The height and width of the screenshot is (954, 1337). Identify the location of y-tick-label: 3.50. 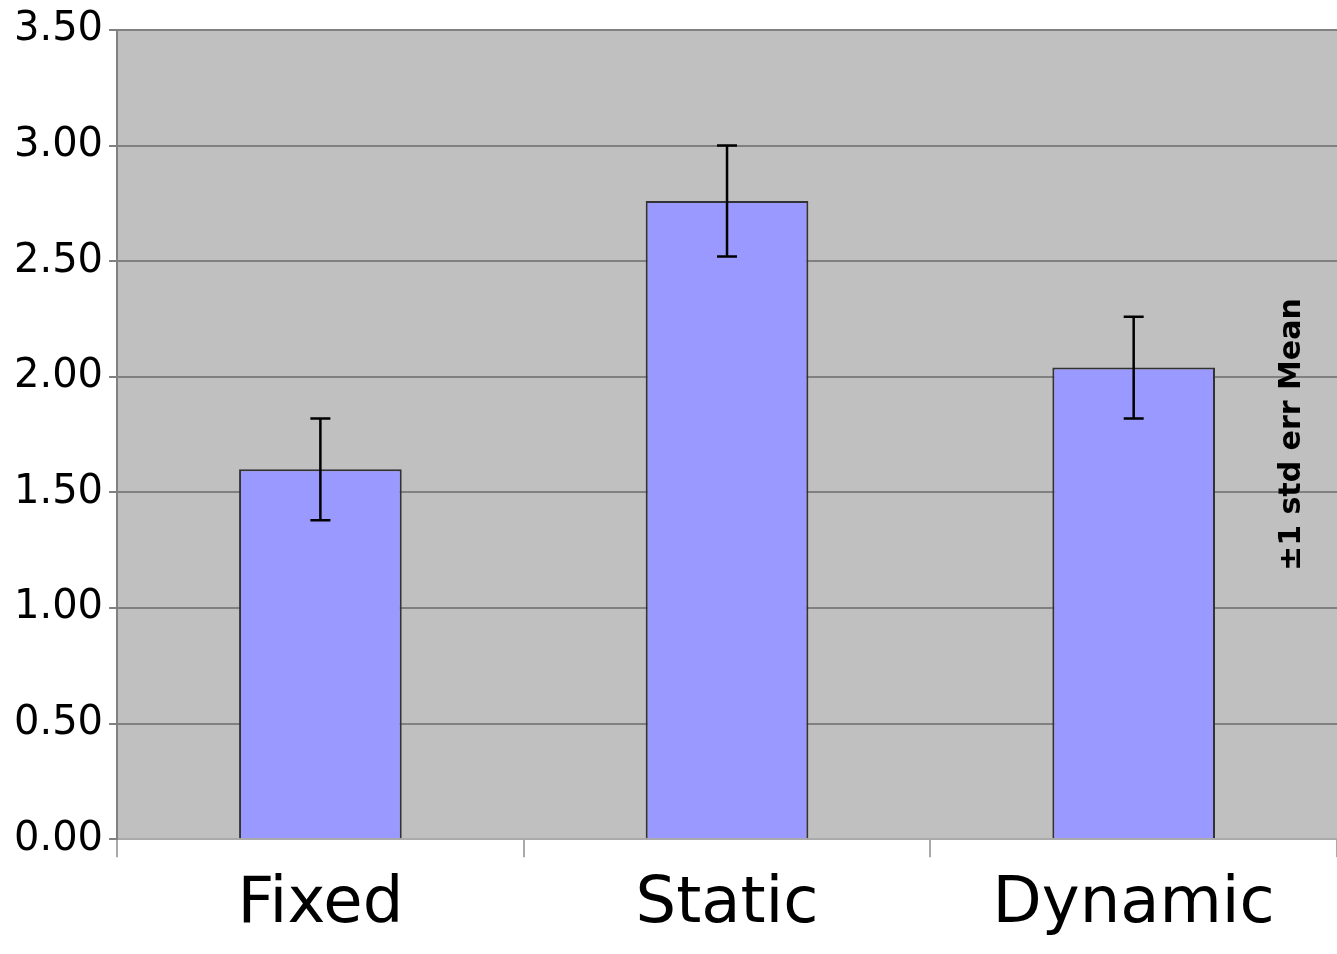
(59, 26).